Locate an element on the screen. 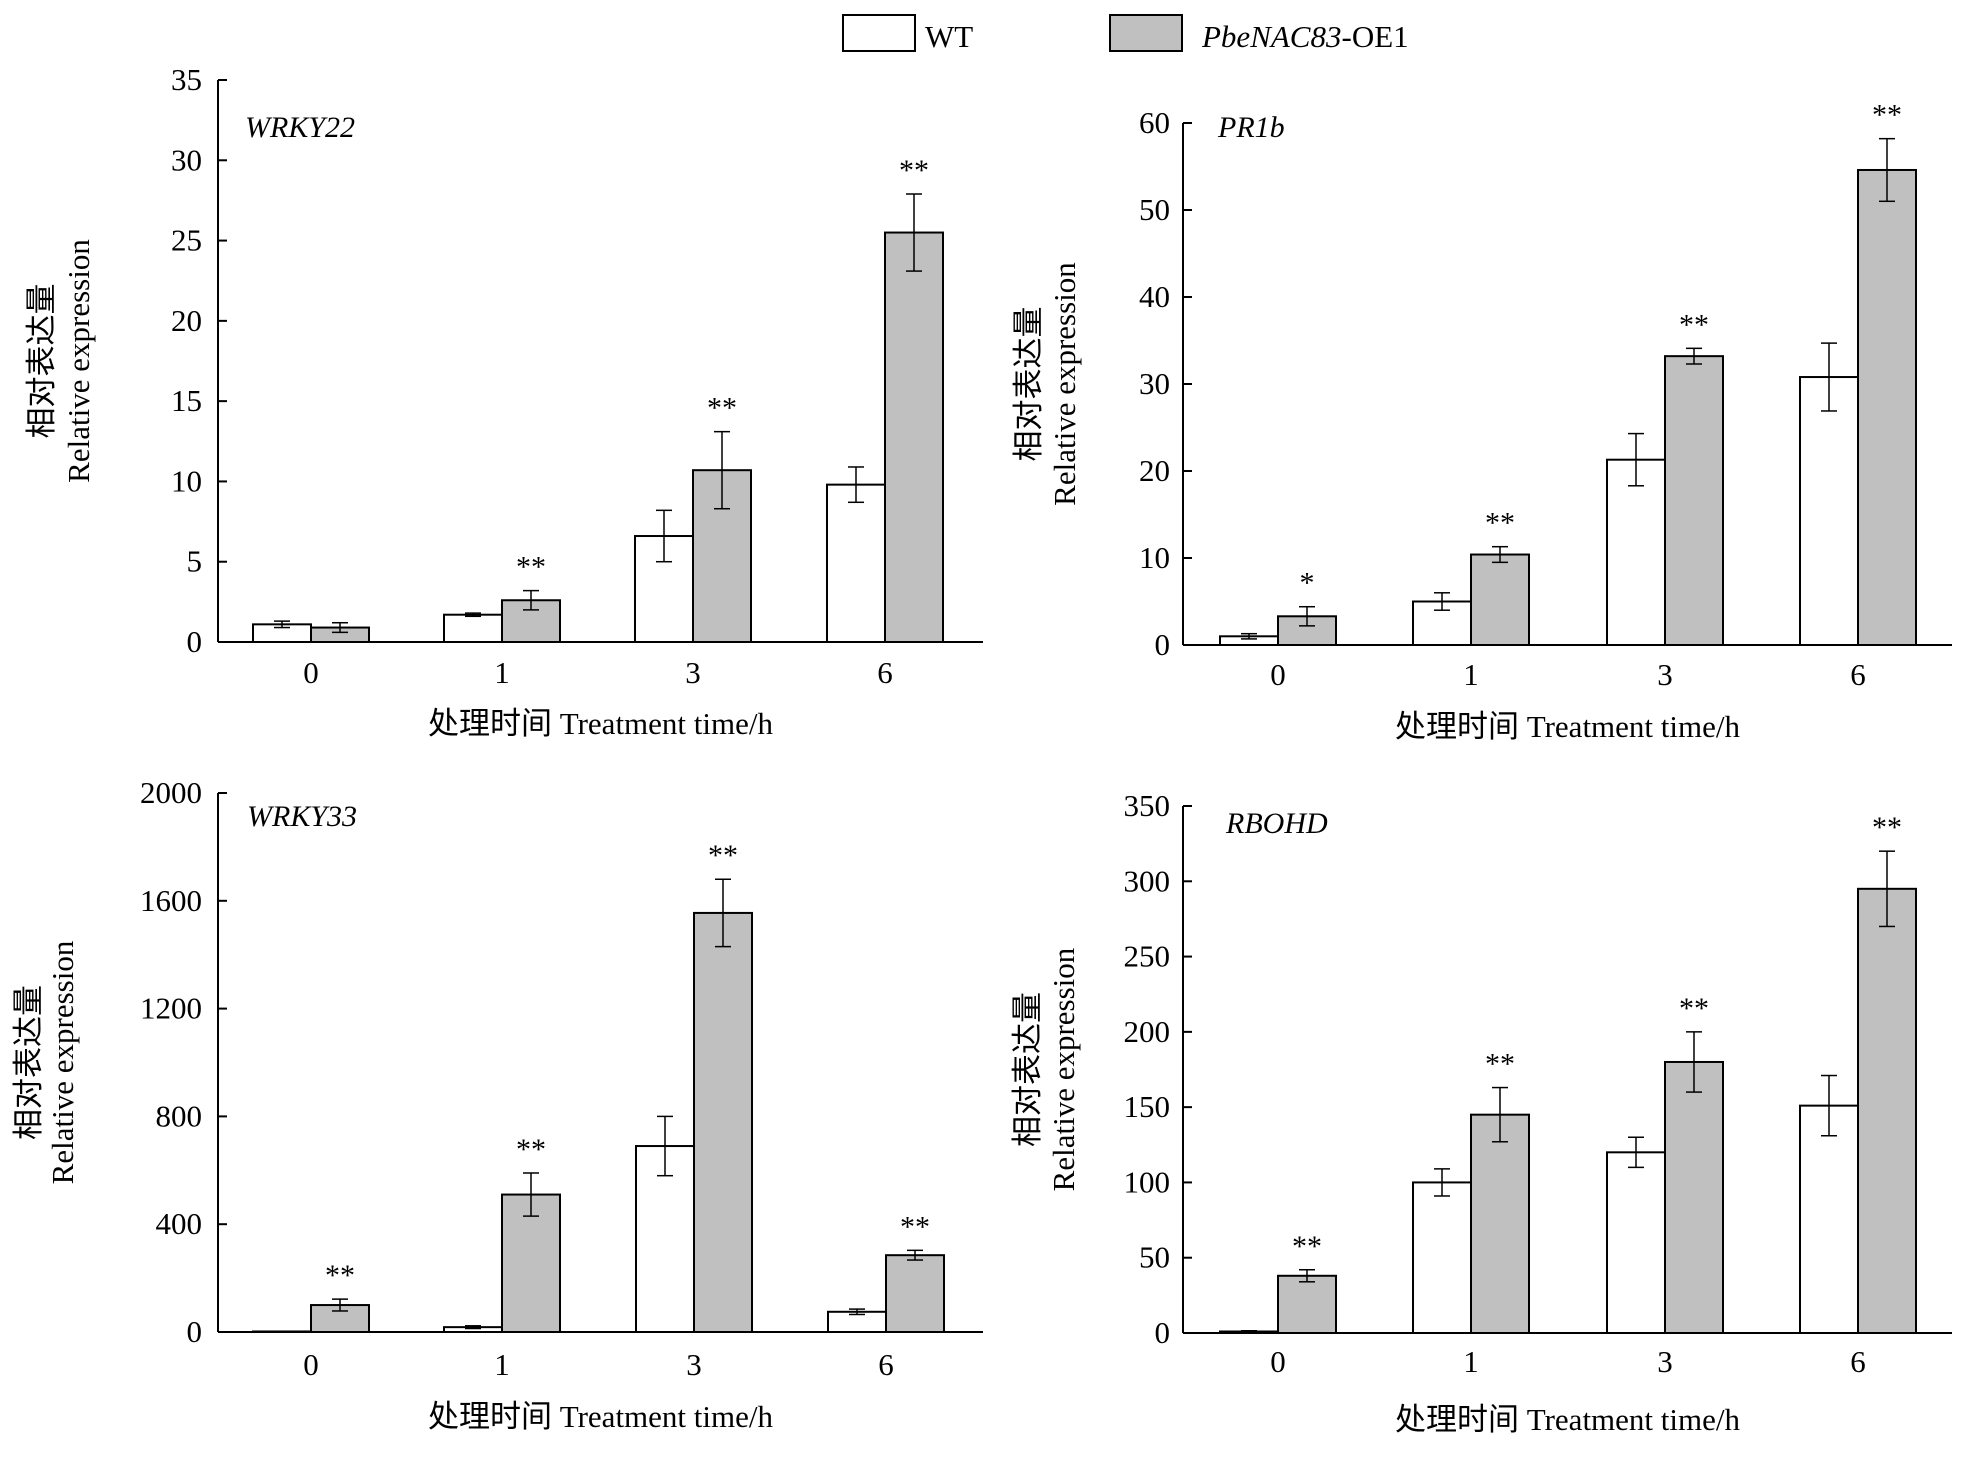  y-tick-label: 400 is located at coordinates (179, 1223).